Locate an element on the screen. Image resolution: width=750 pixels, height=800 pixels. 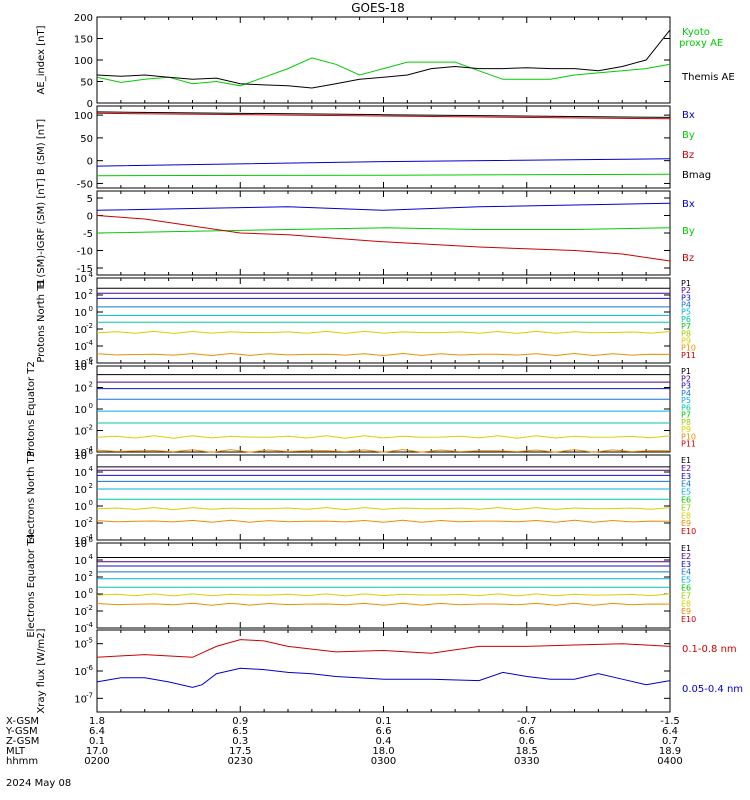
legend-entry: E10 is located at coordinates (688, 619).